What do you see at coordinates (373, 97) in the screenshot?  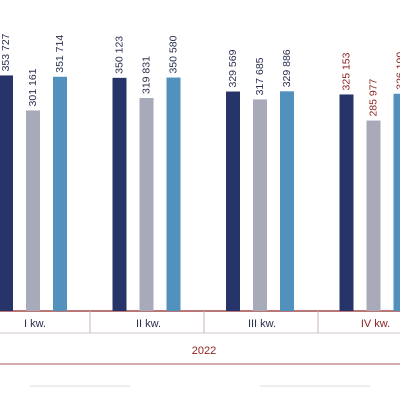 I see `value-label: 285 977` at bounding box center [373, 97].